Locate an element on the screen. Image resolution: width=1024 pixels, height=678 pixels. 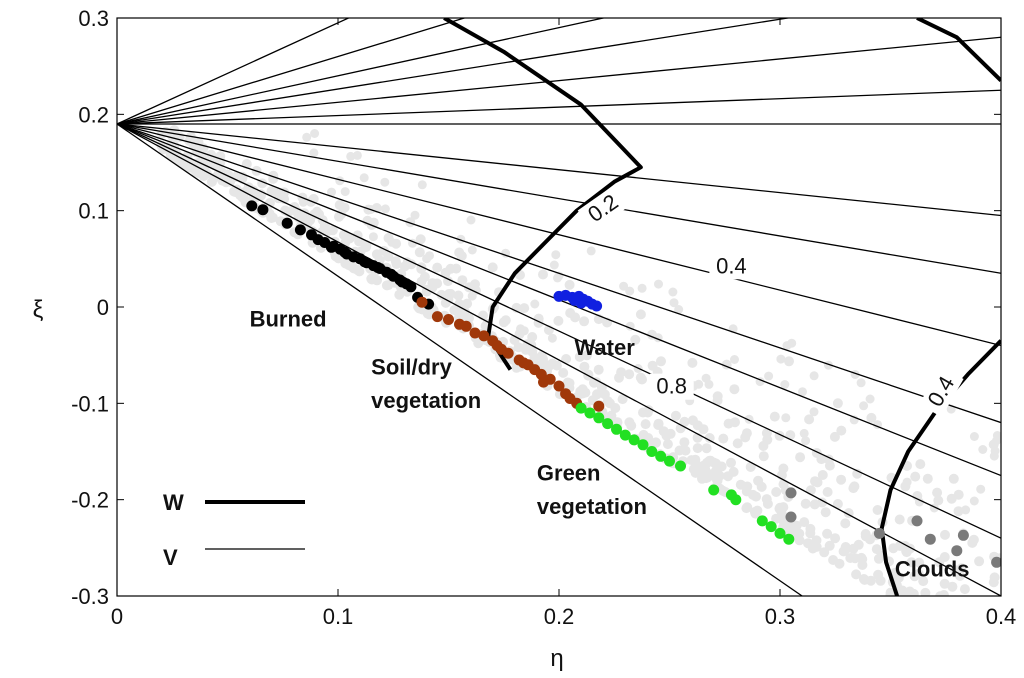
series-soil-dry-vegetation is located at coordinates (510, 354).